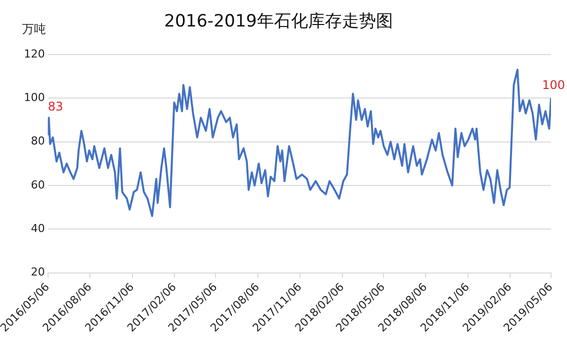  Describe the element at coordinates (37, 141) in the screenshot. I see `y-tick-label: 80` at that location.